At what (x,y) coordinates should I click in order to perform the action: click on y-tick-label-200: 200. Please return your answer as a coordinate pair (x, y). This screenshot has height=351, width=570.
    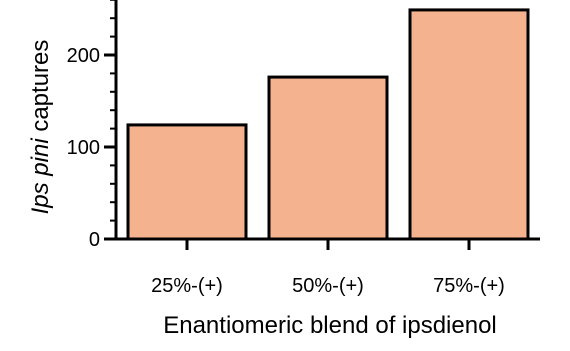
    Looking at the image, I should click on (83, 56).